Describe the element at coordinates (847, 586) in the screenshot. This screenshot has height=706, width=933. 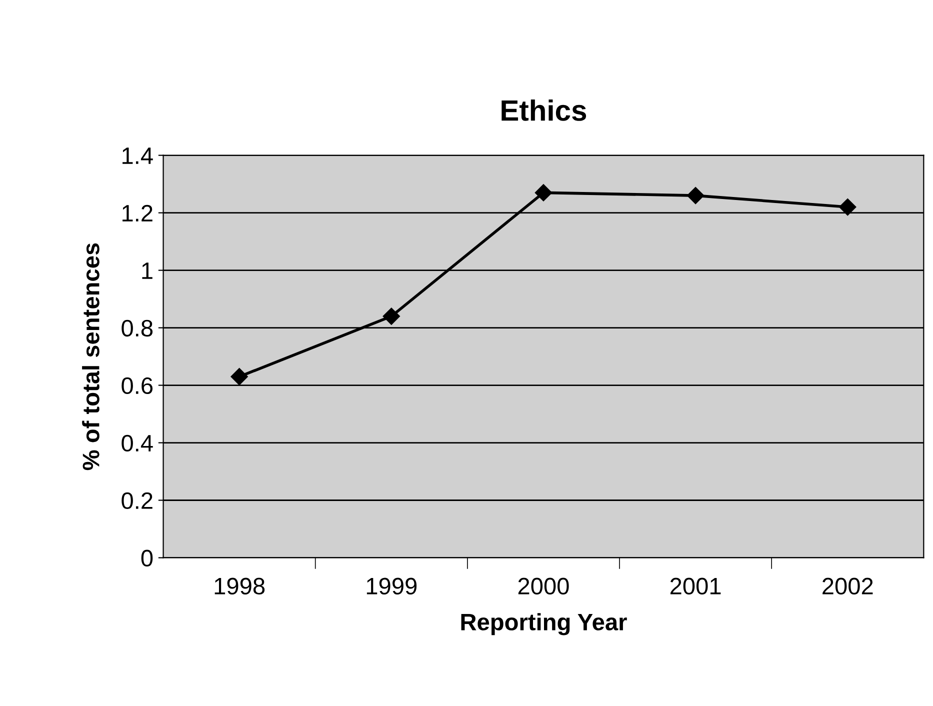
I see `x-tick-label: 2002` at that location.